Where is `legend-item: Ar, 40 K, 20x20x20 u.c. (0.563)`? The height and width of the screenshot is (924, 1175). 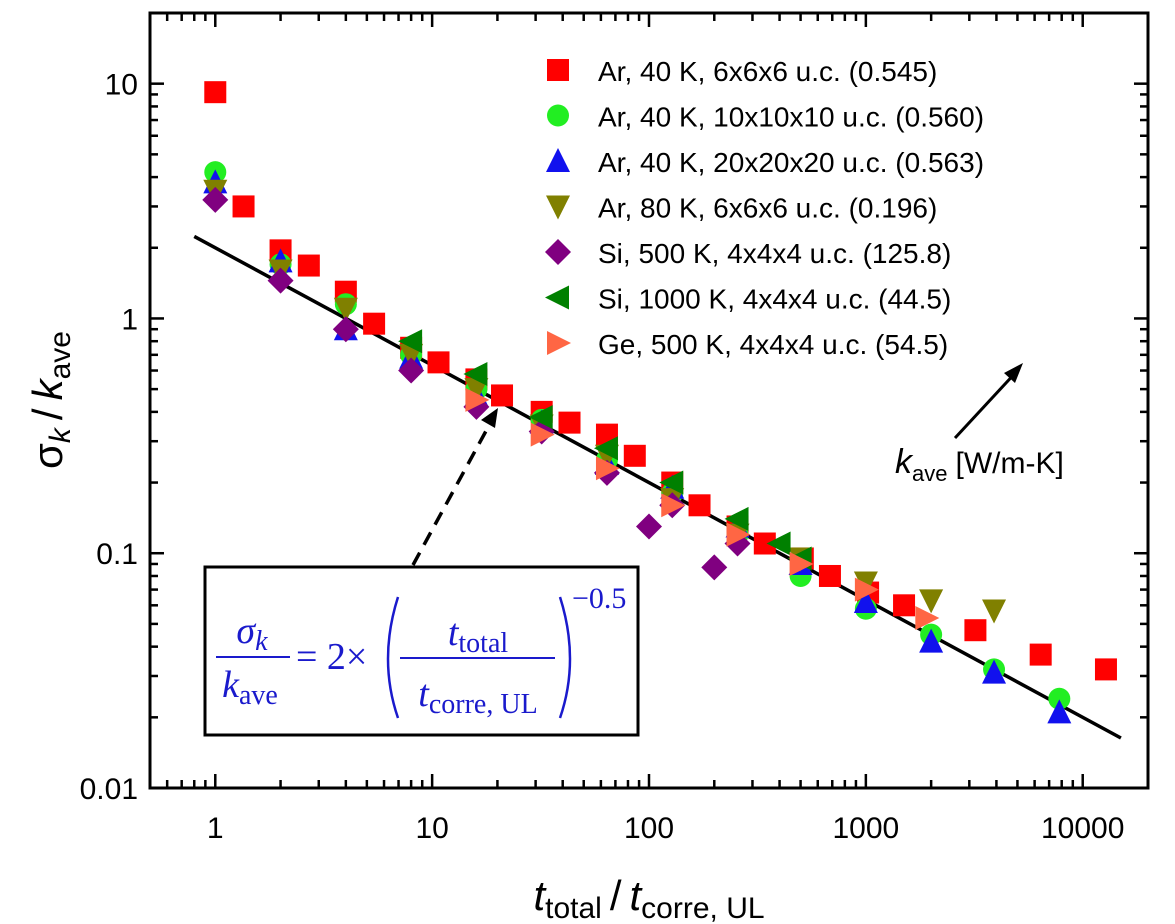
legend-item: Ar, 40 K, 20x20x20 u.c. (0.563) is located at coordinates (765, 162).